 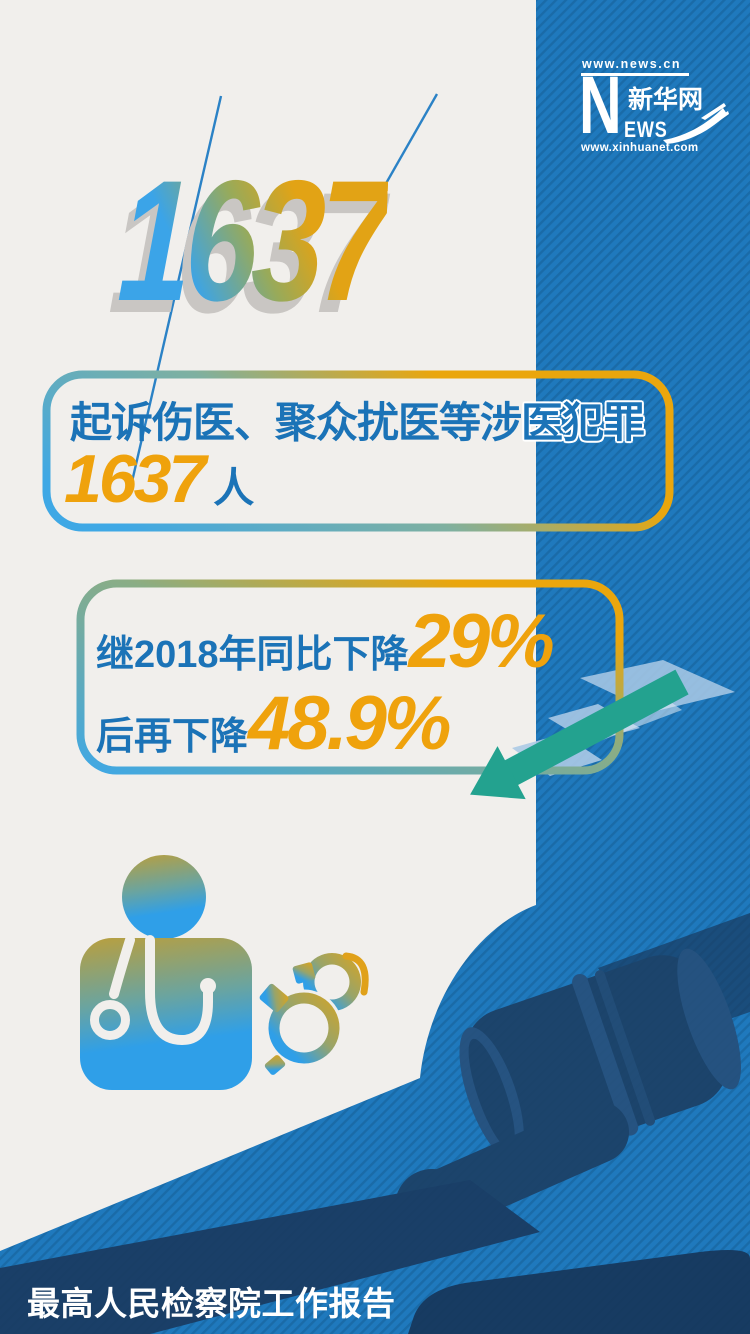 I want to click on gavel-head, so click(x=600, y=1054).